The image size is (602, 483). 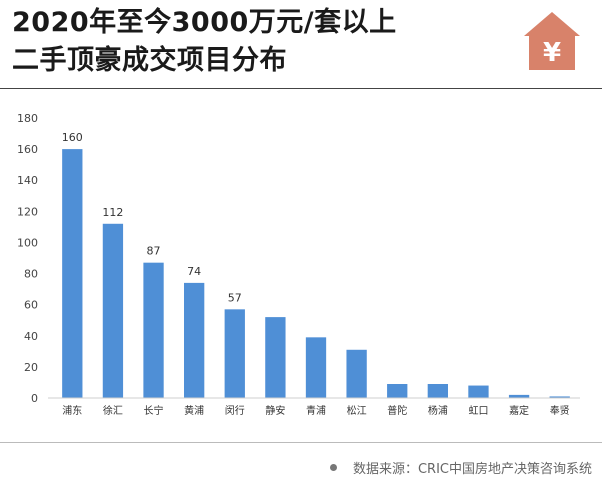 I want to click on source-note: 数据来源：CRIC中国房地产决策咨询系统, so click(x=460, y=467).